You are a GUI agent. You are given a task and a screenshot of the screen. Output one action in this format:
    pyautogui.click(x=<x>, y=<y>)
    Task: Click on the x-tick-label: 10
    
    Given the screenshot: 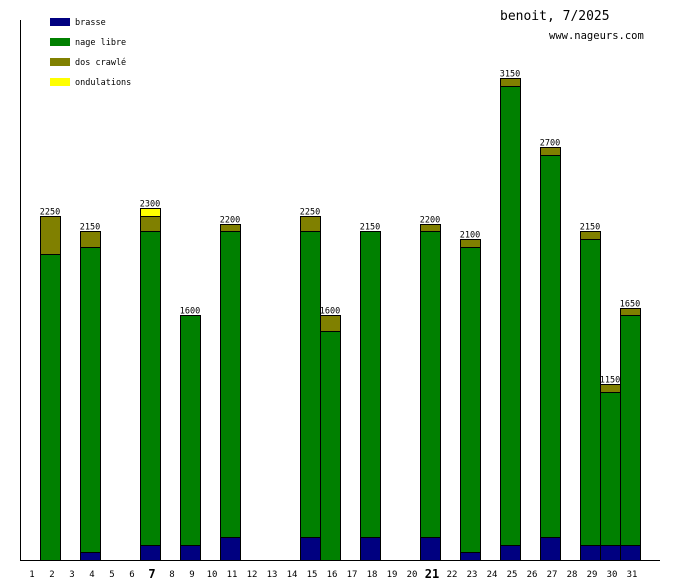 What is the action you would take?
    pyautogui.click(x=212, y=575)
    